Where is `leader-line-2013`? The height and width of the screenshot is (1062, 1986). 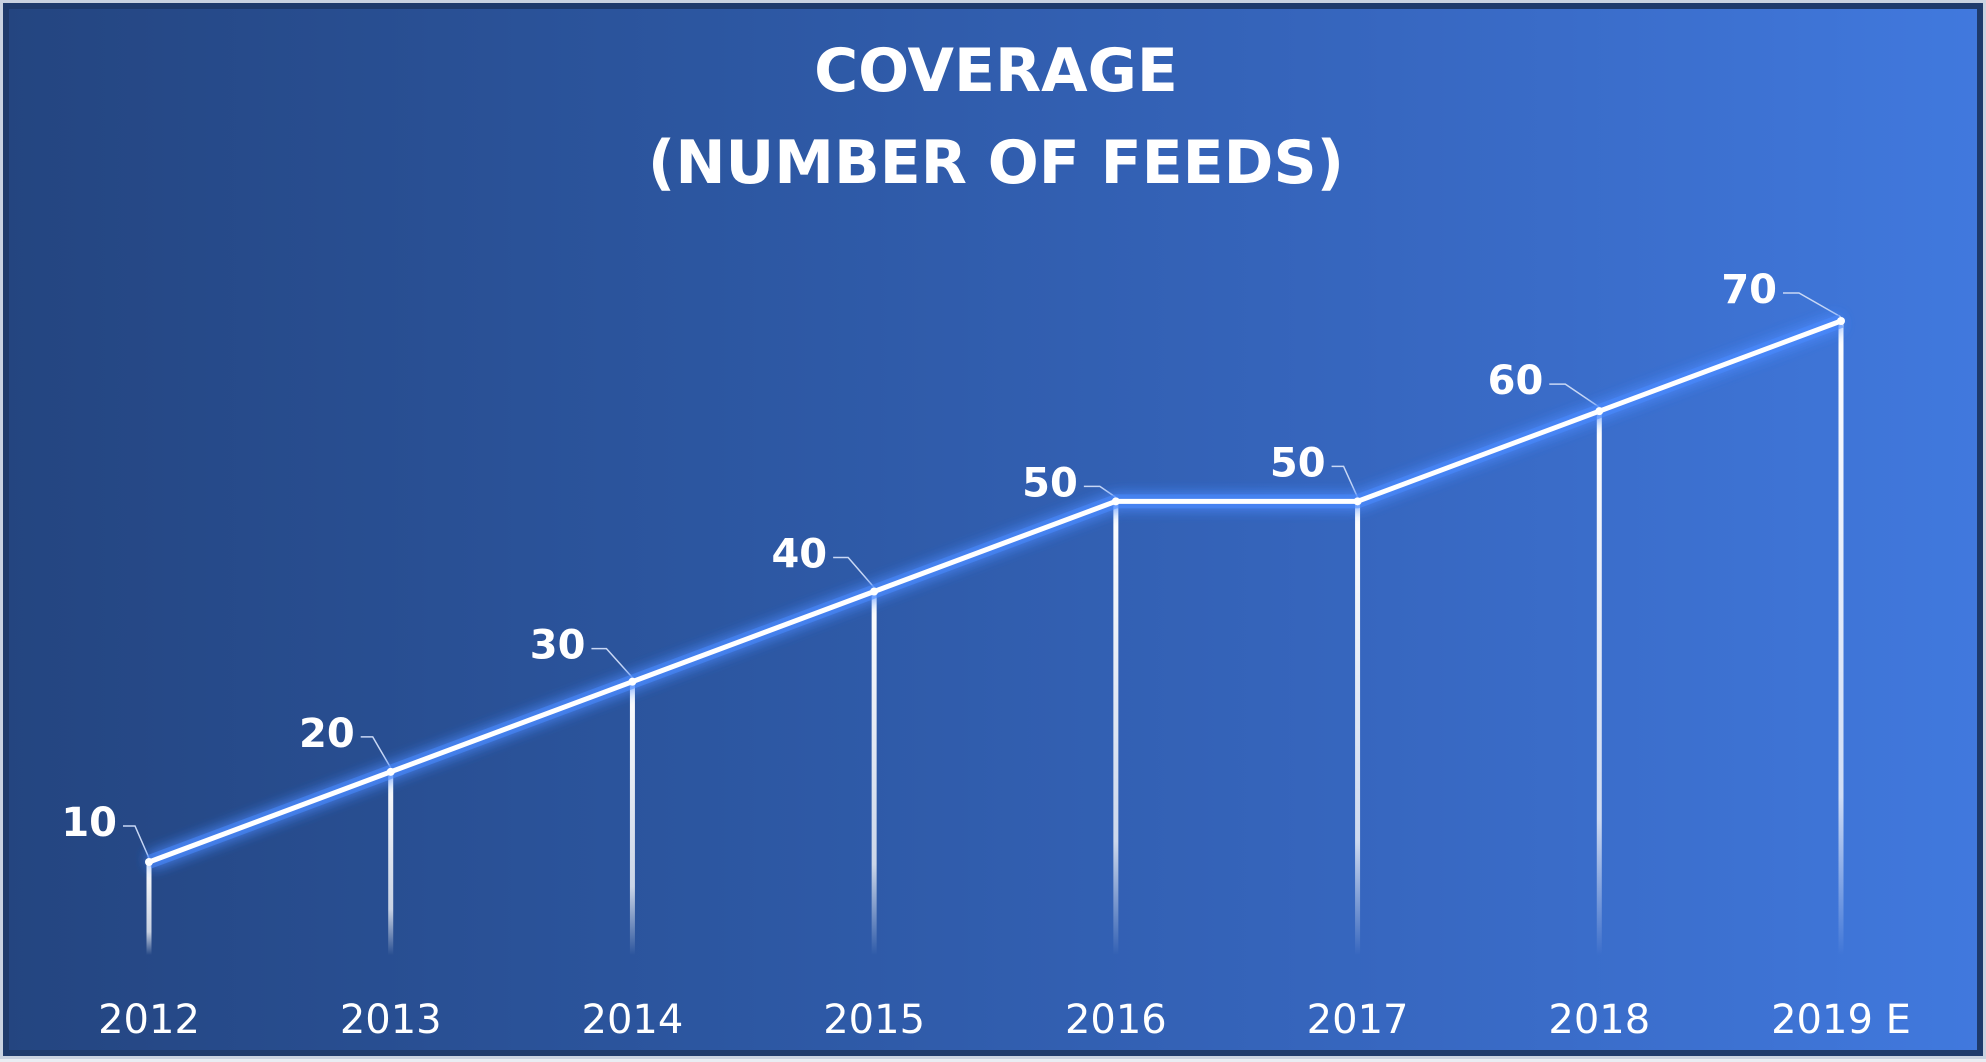
leader-line-2013 is located at coordinates (376, 752).